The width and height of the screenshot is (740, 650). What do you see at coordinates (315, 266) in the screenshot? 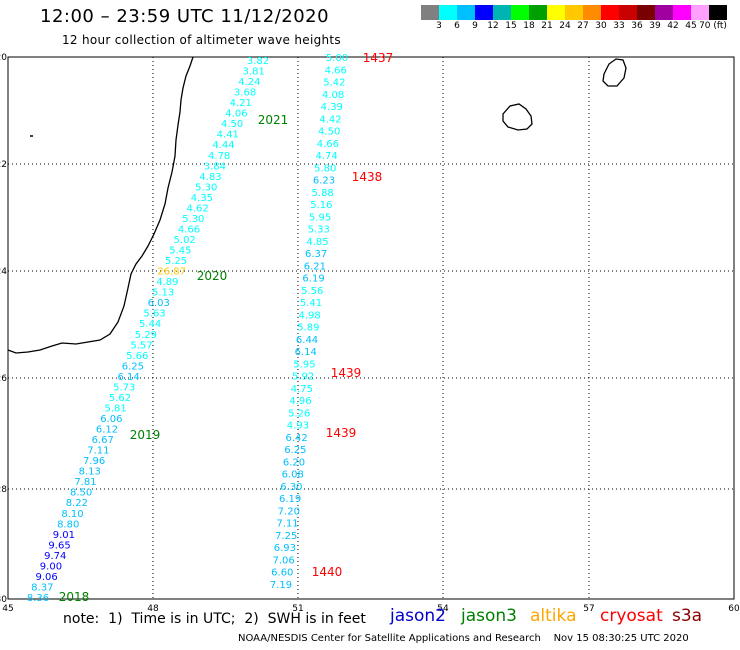
I see `track-value: 6.21` at bounding box center [315, 266].